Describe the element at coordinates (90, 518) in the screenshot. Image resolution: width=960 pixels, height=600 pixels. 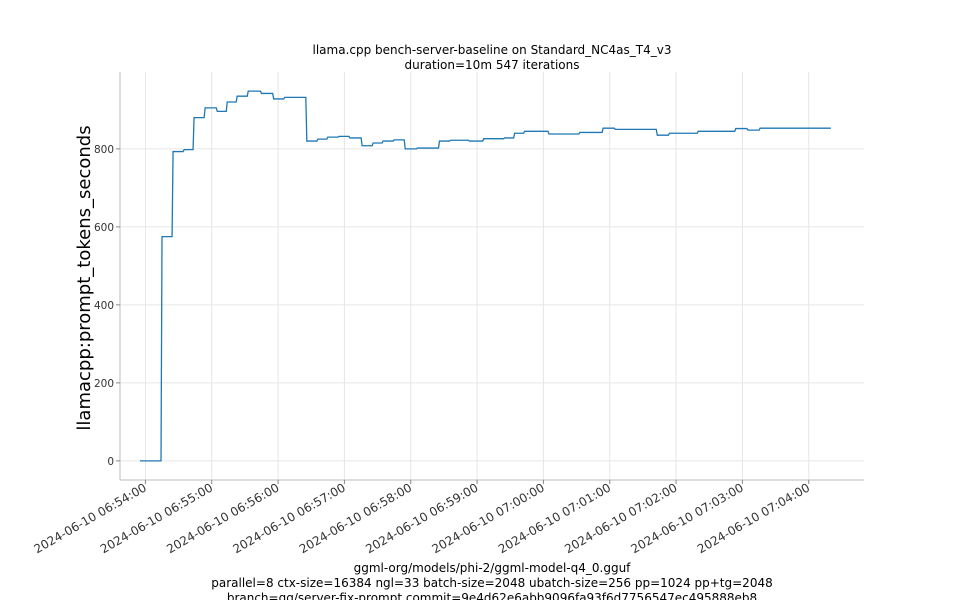
I see `x-tick-label: 2024-06-10 06:54:00` at that location.